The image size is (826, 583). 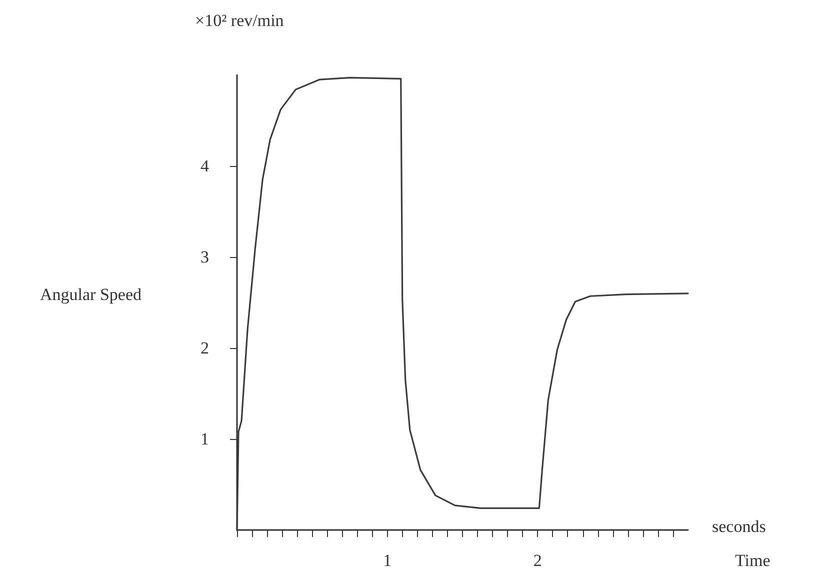 I want to click on y-tick-label: 2, so click(x=204, y=348).